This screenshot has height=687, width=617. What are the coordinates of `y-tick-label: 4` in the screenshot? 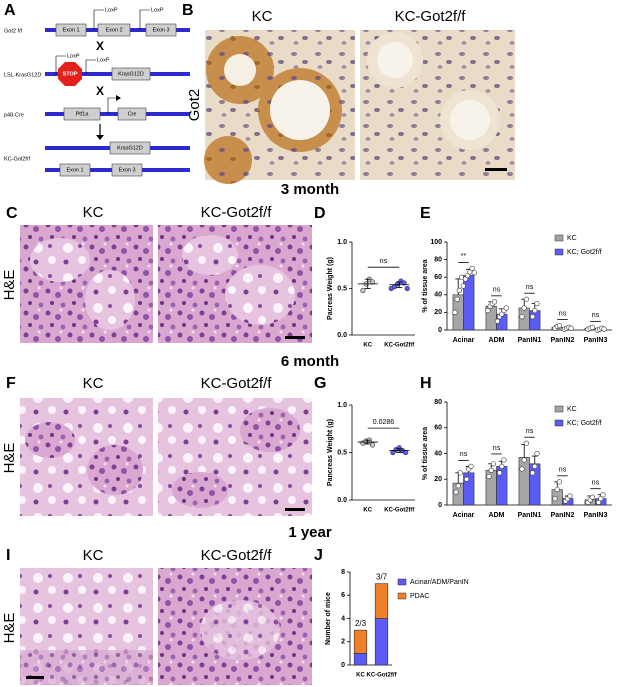 It's located at (343, 618).